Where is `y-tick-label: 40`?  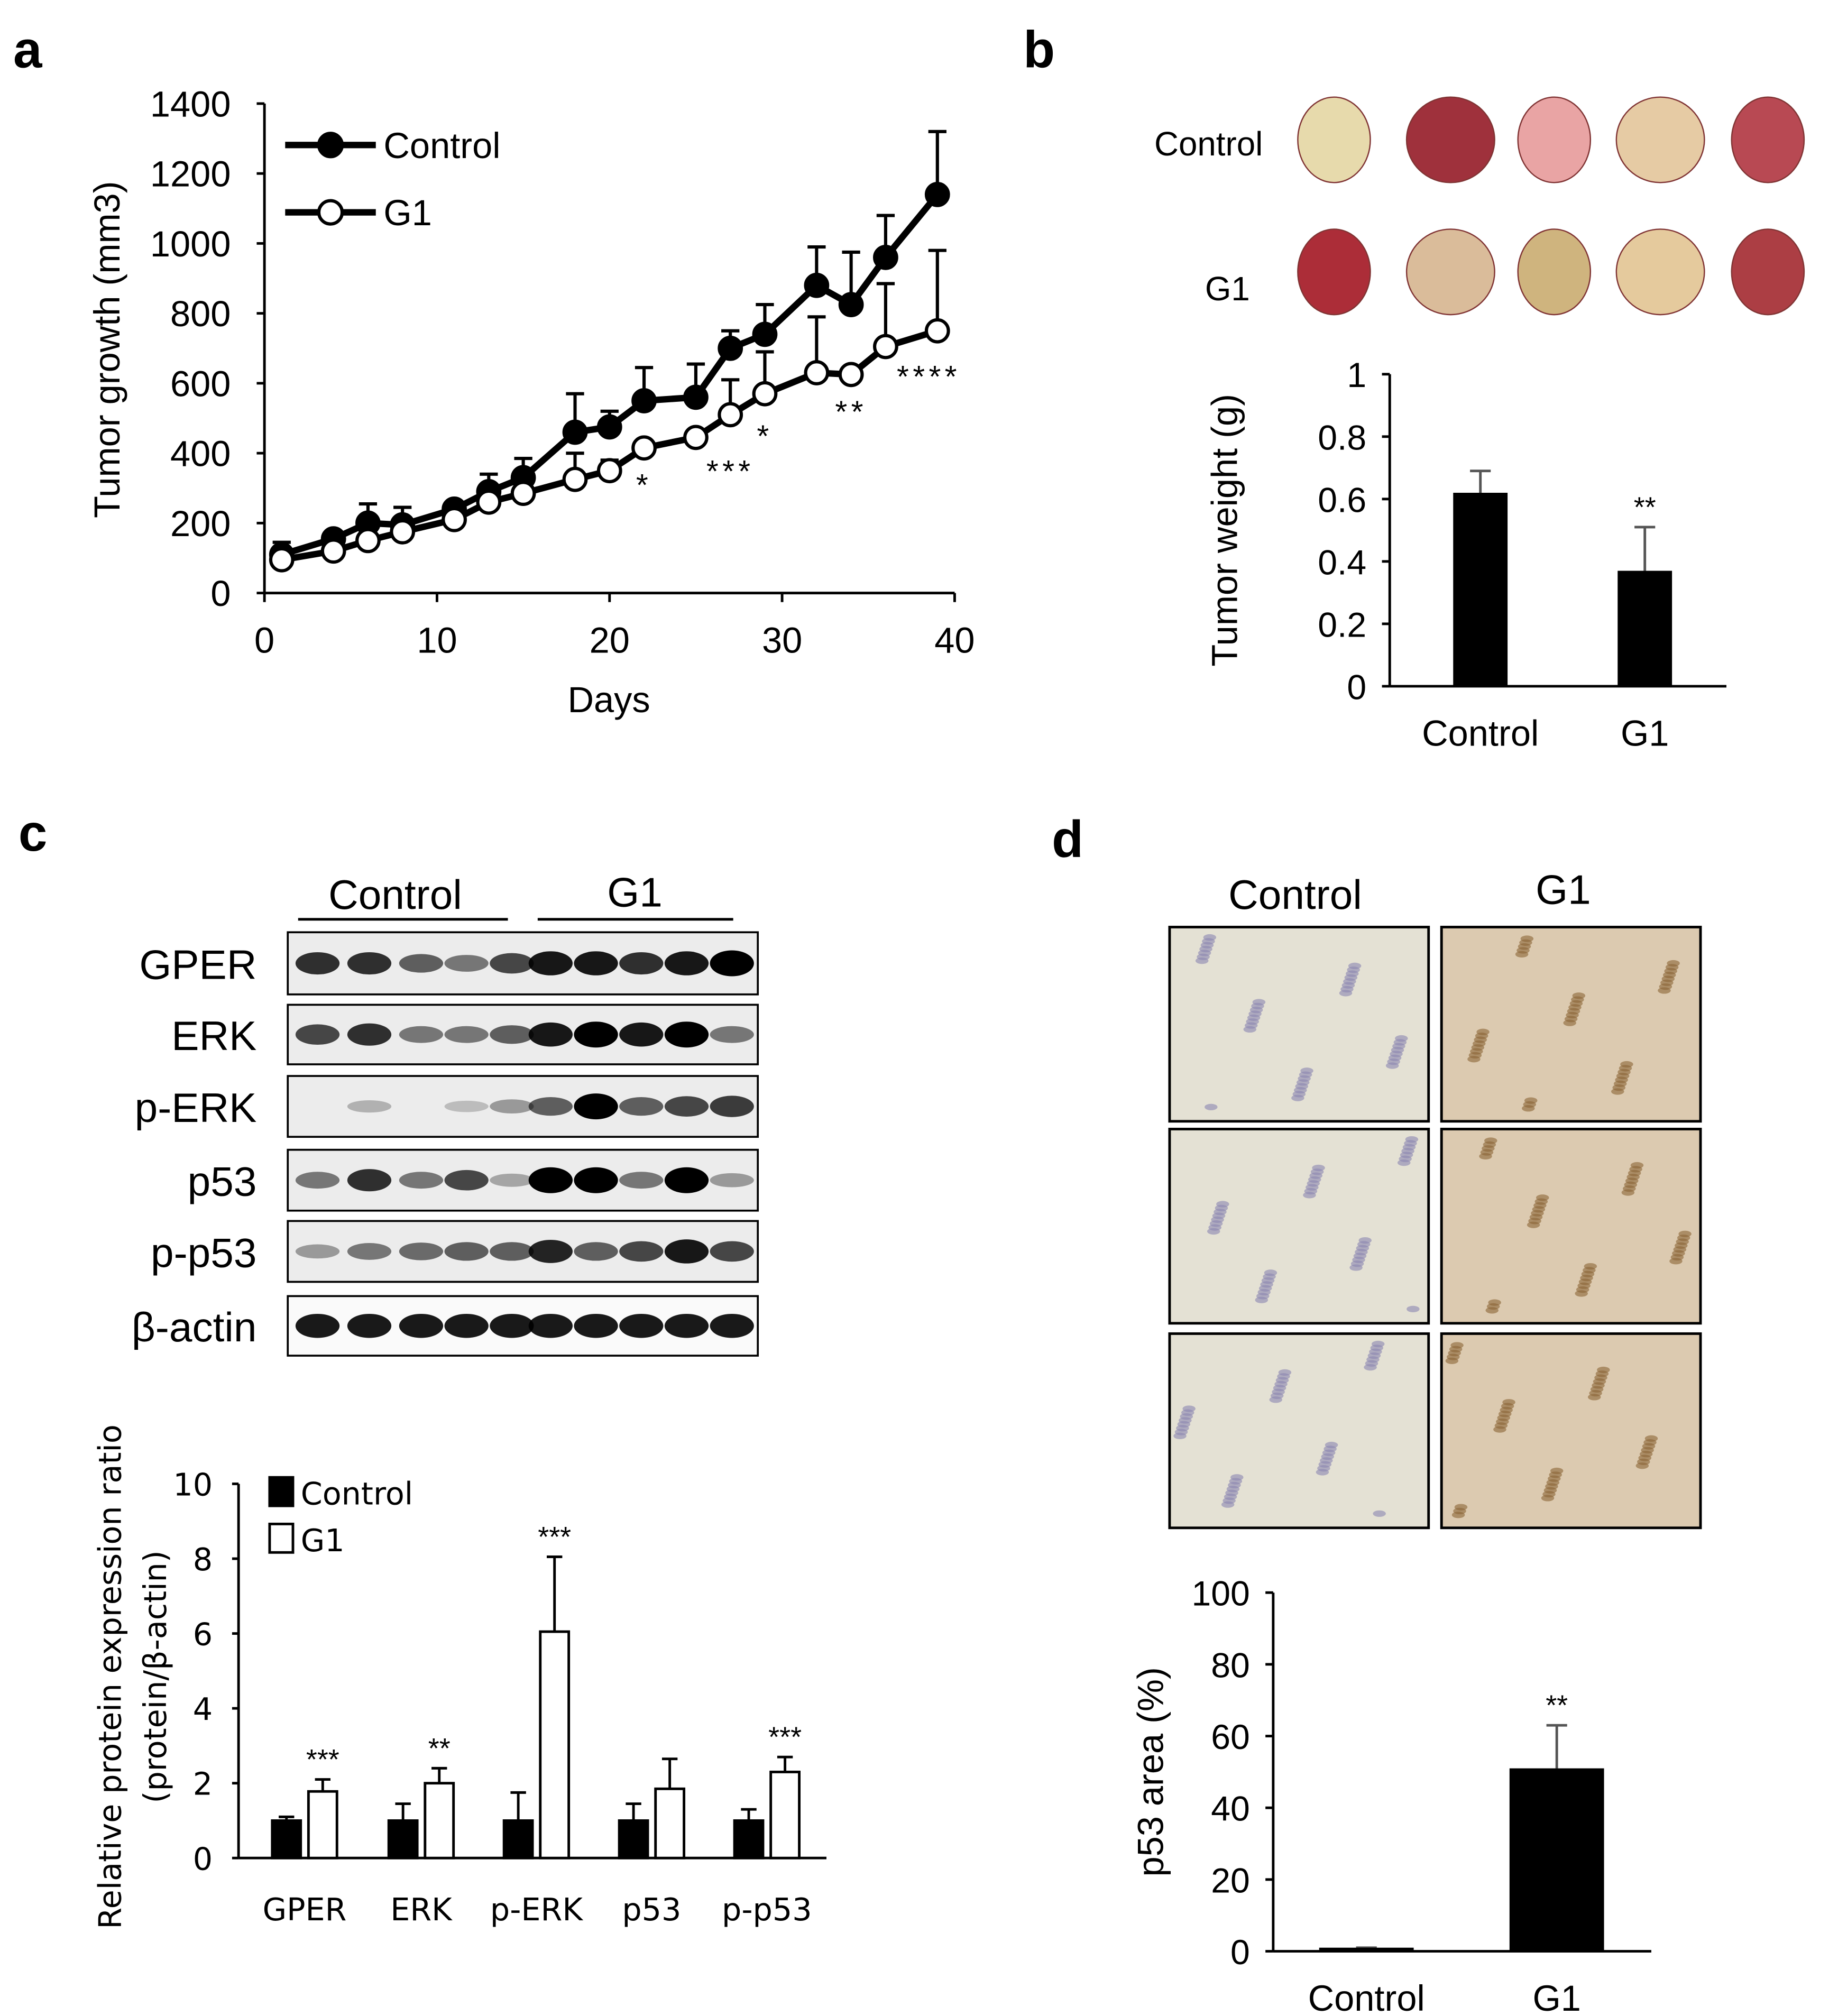 y-tick-label: 40 is located at coordinates (1230, 1809).